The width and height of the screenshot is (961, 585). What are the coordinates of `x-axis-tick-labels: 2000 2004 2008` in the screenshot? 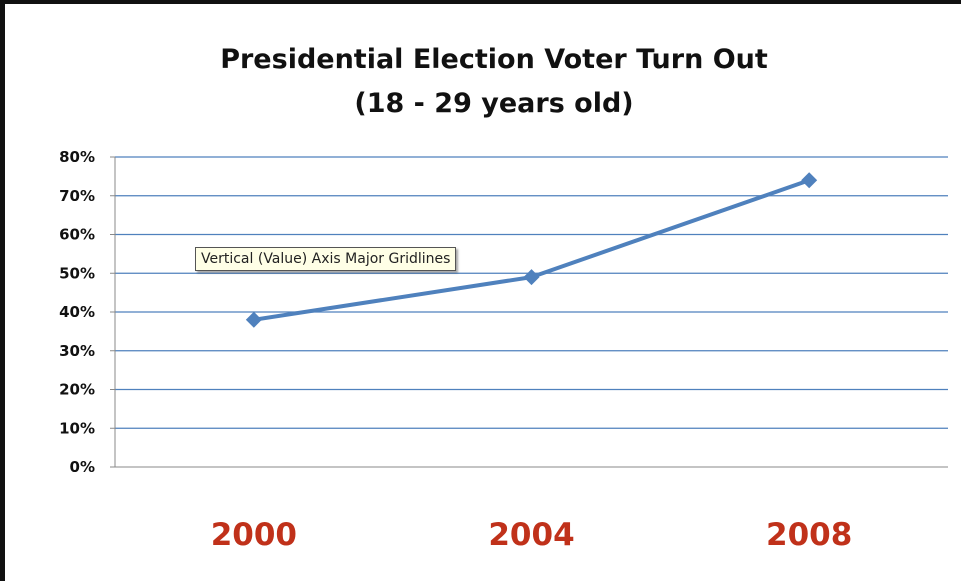 It's located at (532, 535).